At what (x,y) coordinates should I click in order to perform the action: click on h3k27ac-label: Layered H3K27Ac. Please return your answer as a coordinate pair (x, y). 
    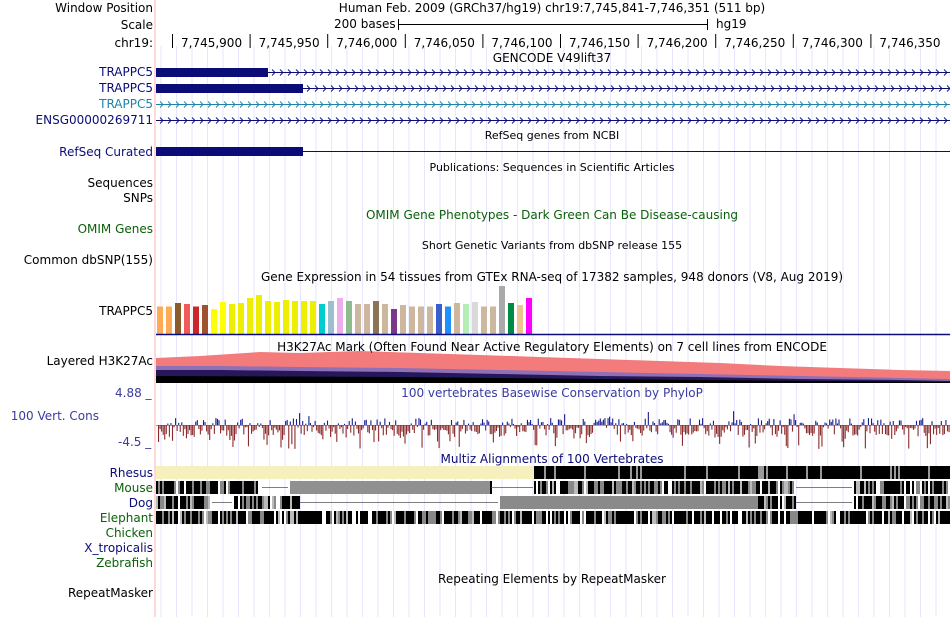
    Looking at the image, I should click on (99, 361).